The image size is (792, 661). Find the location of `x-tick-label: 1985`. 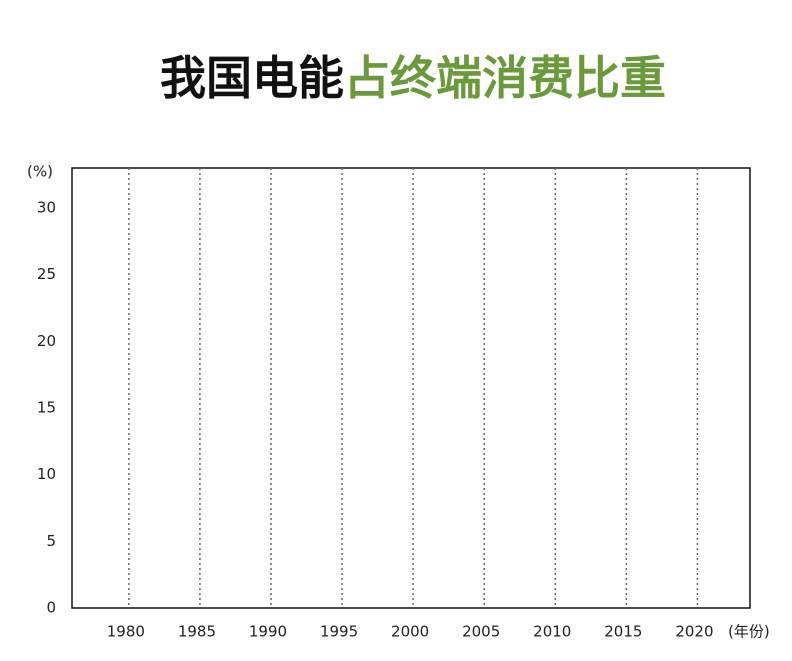

x-tick-label: 1985 is located at coordinates (197, 632).